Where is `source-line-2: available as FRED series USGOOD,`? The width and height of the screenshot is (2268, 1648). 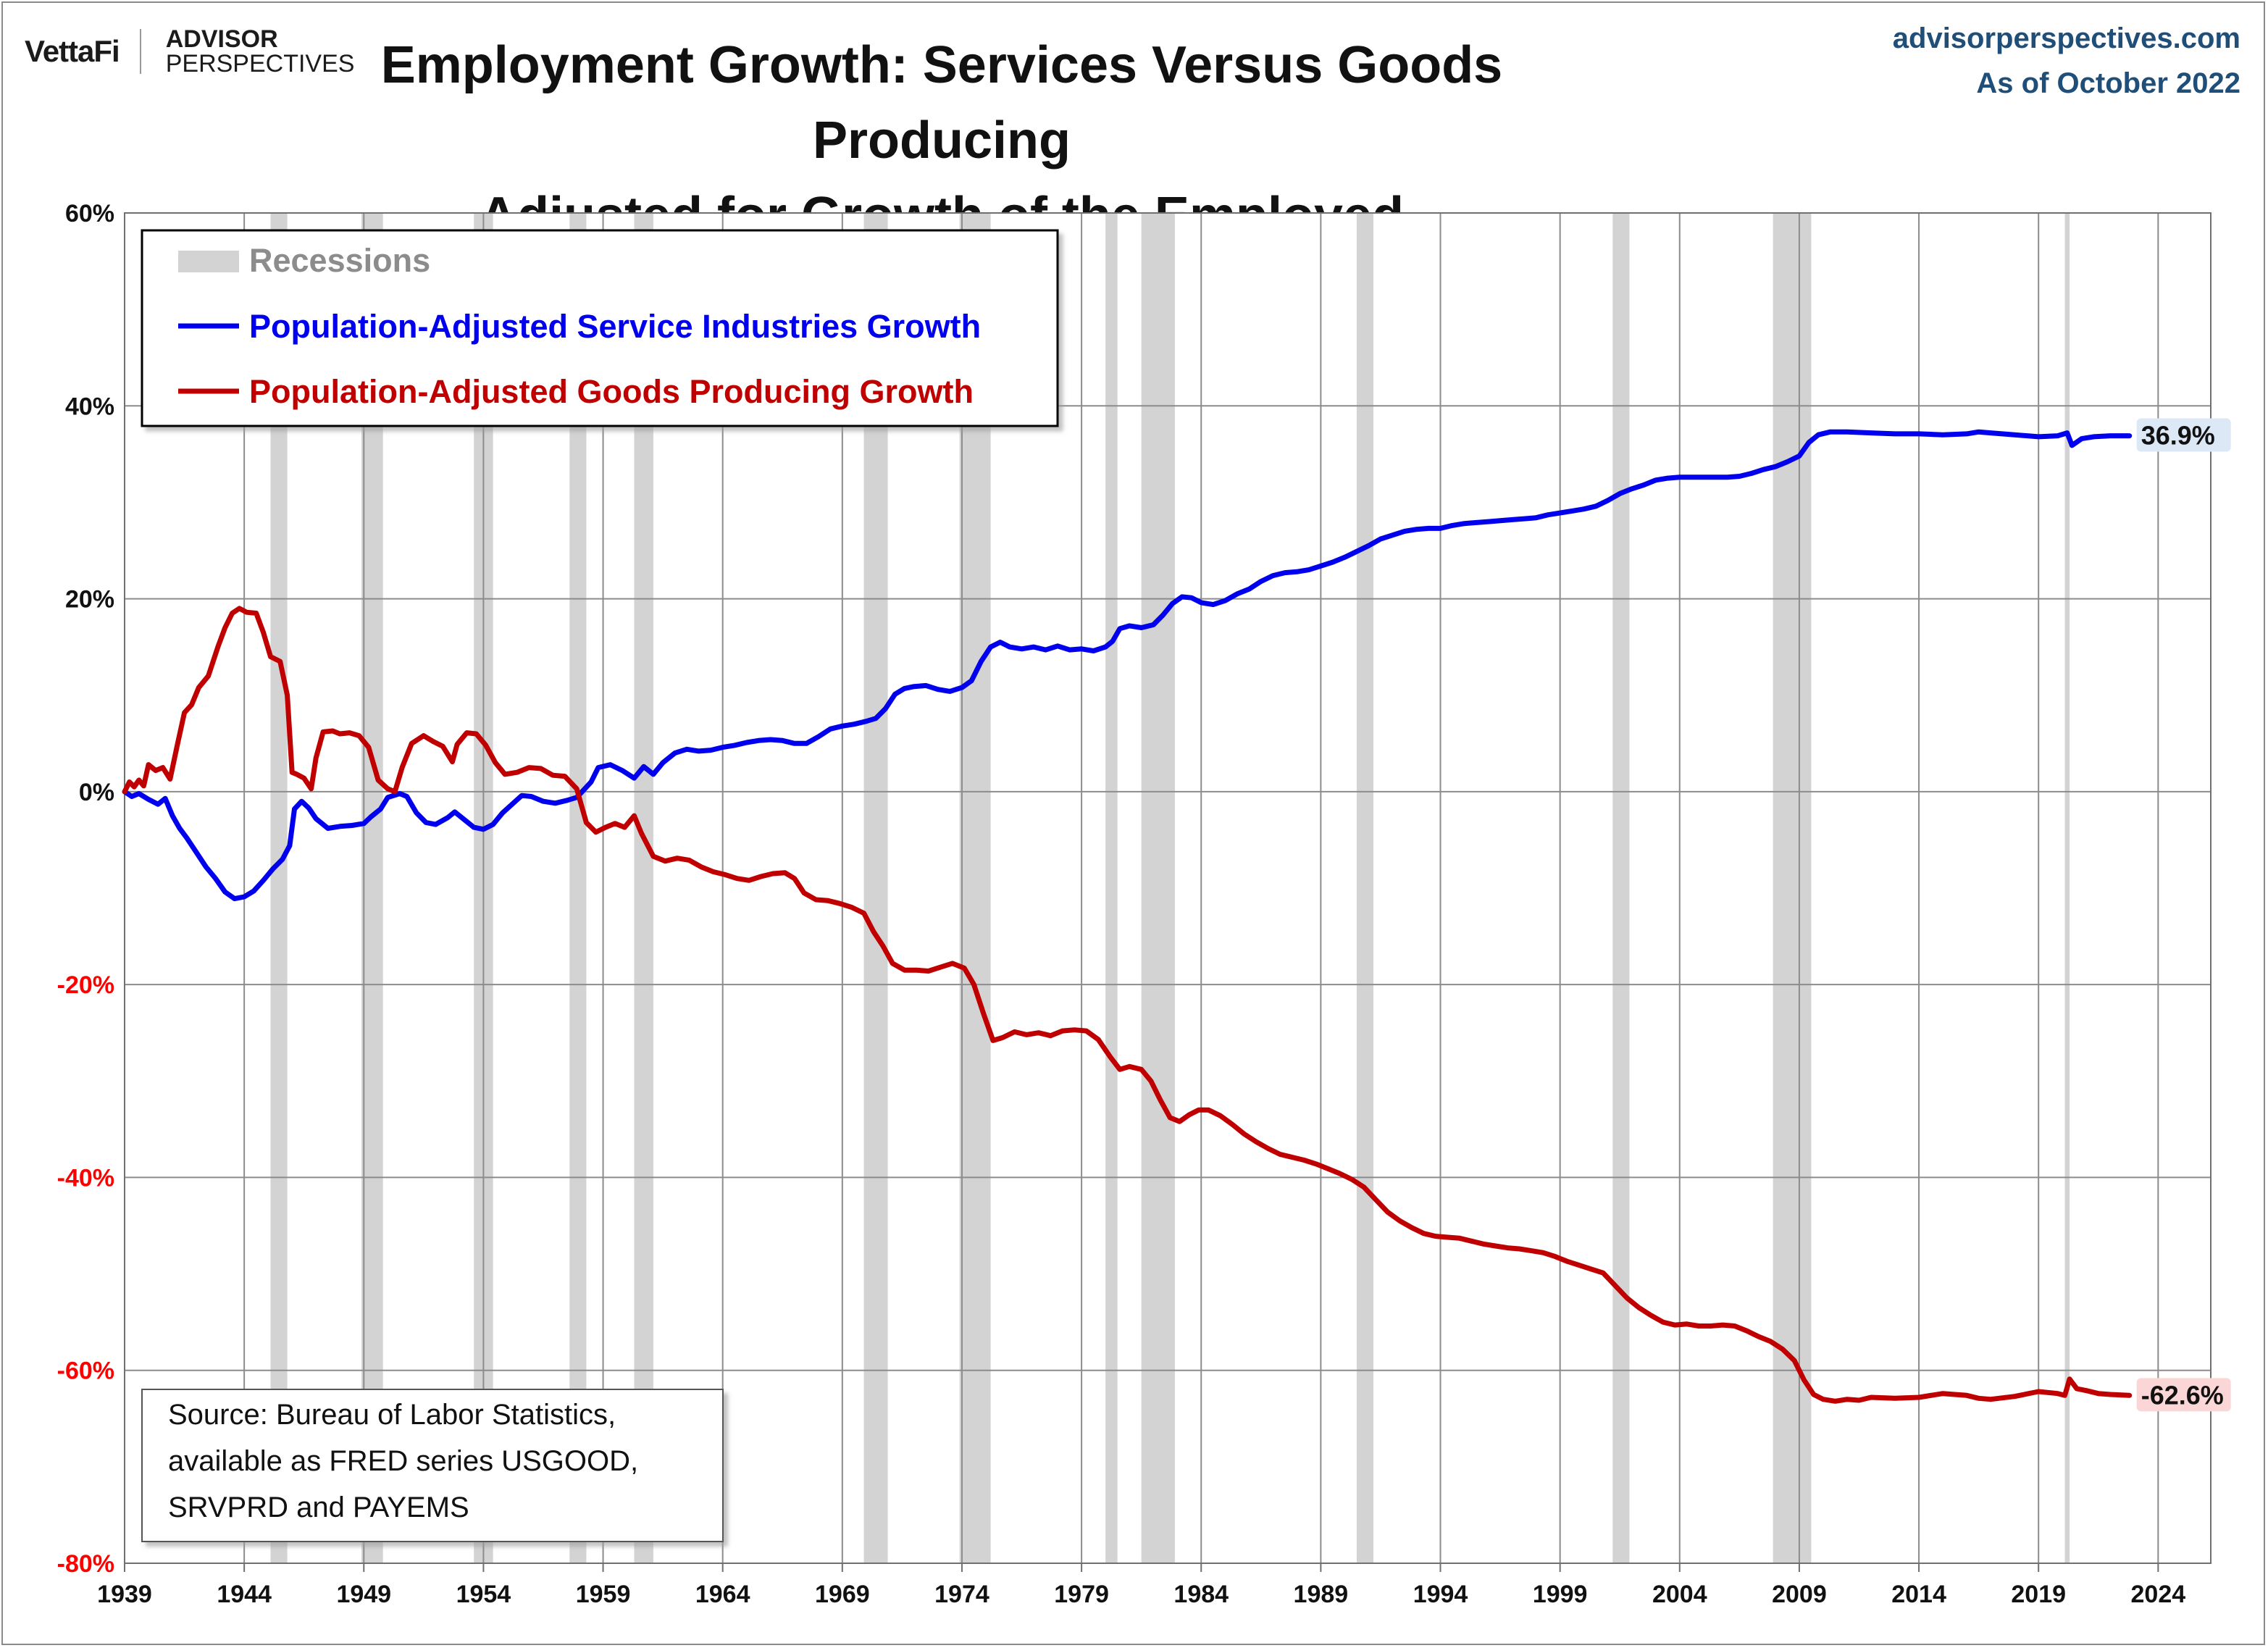 source-line-2: available as FRED series USGOOD, is located at coordinates (403, 1461).